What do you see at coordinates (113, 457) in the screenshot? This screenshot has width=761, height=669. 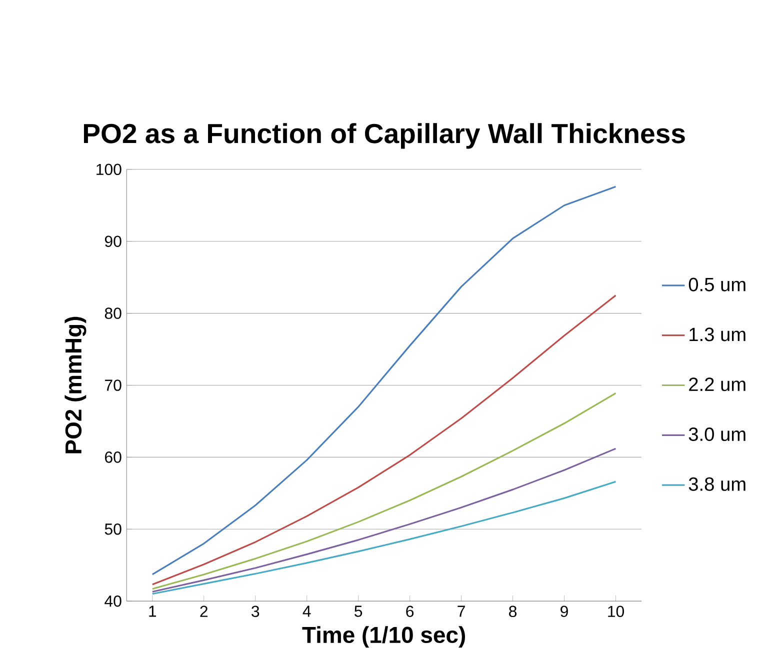 I see `y-tick-label: 60` at bounding box center [113, 457].